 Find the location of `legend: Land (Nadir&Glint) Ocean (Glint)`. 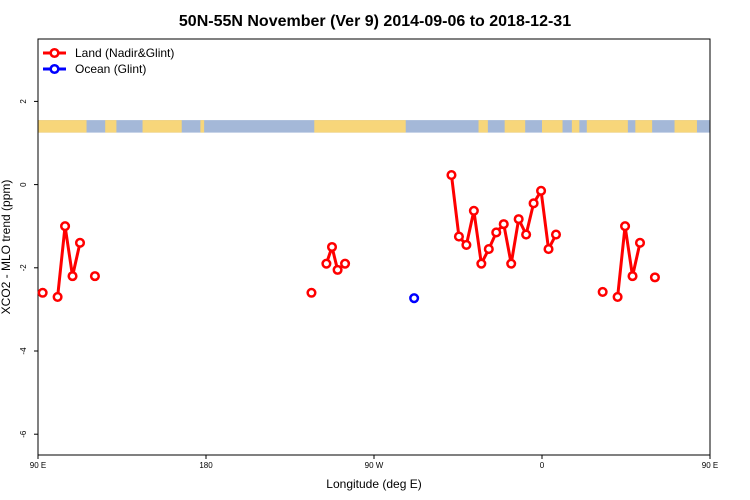

legend: Land (Nadir&Glint) Ocean (Glint) is located at coordinates (108, 61).